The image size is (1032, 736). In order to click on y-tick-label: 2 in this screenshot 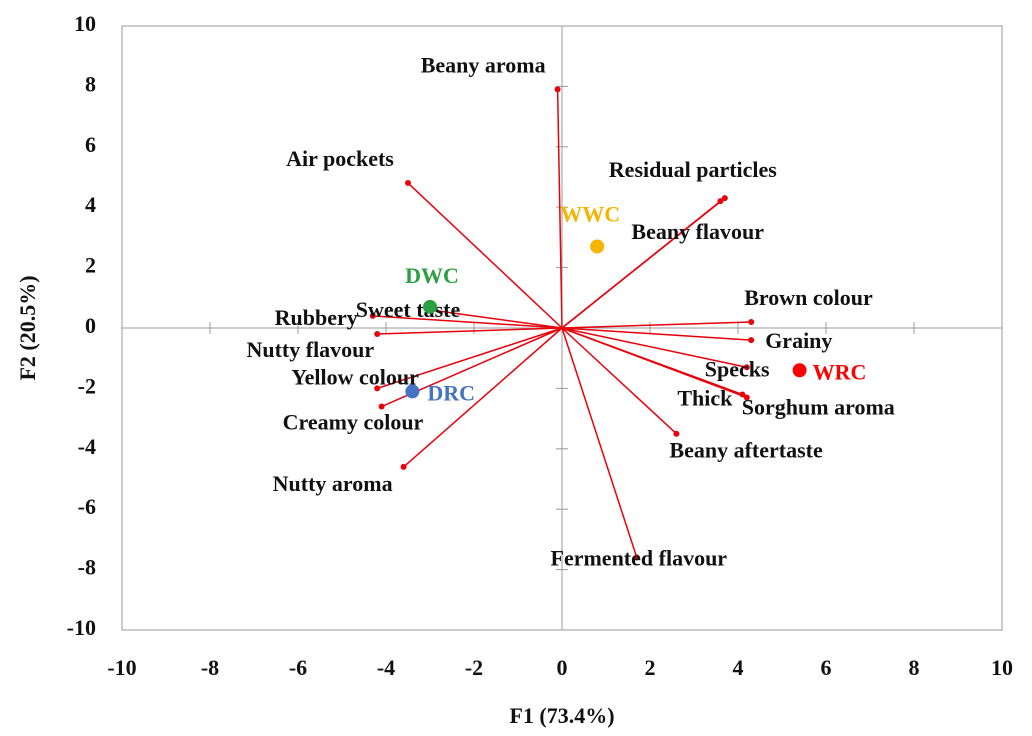, I will do `click(90, 265)`.